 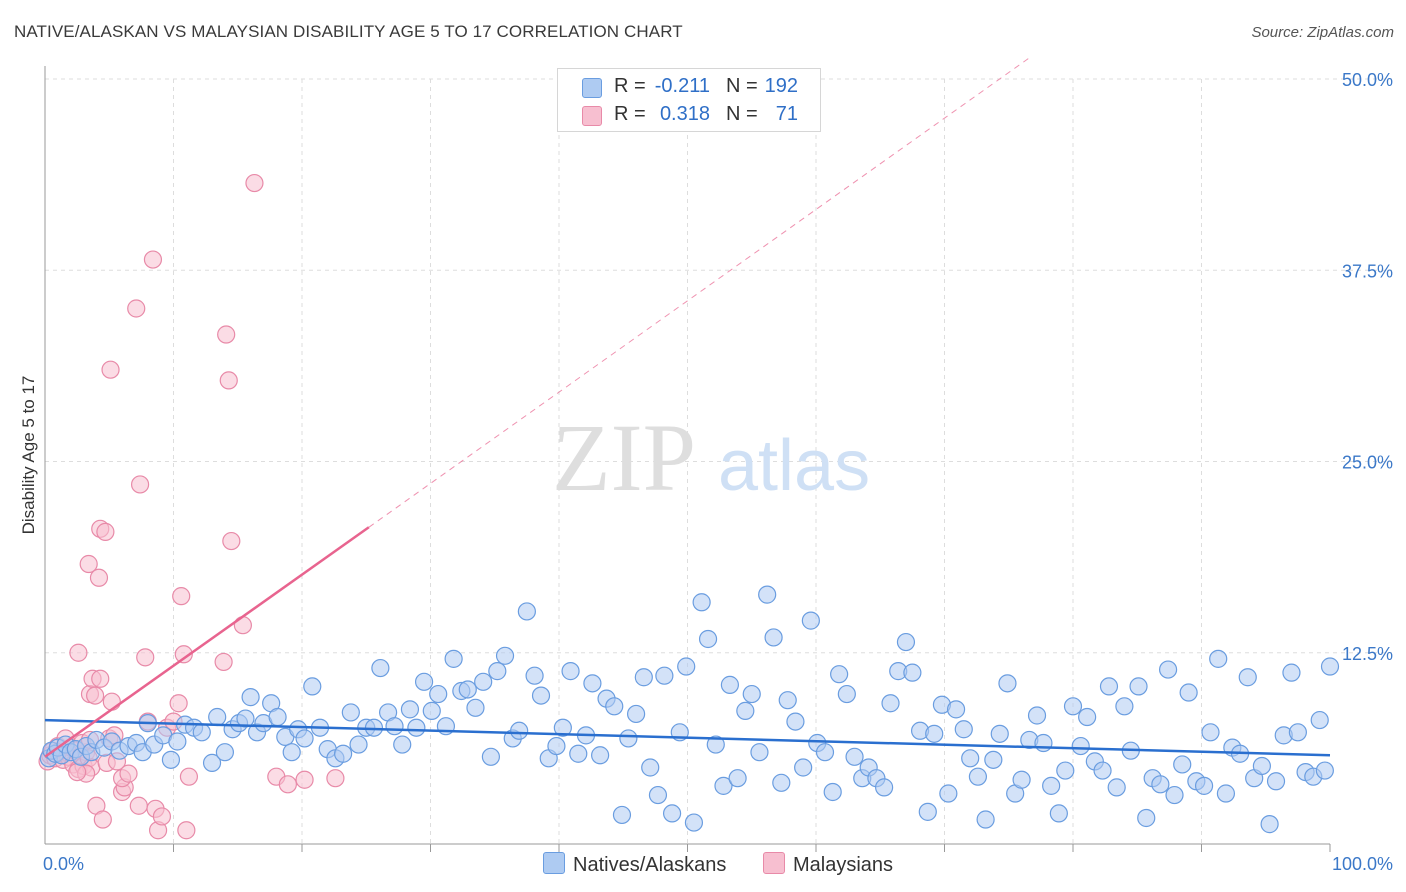 What do you see at coordinates (684, 114) in the screenshot?
I see `legend-r-value: 0.318` at bounding box center [684, 114].